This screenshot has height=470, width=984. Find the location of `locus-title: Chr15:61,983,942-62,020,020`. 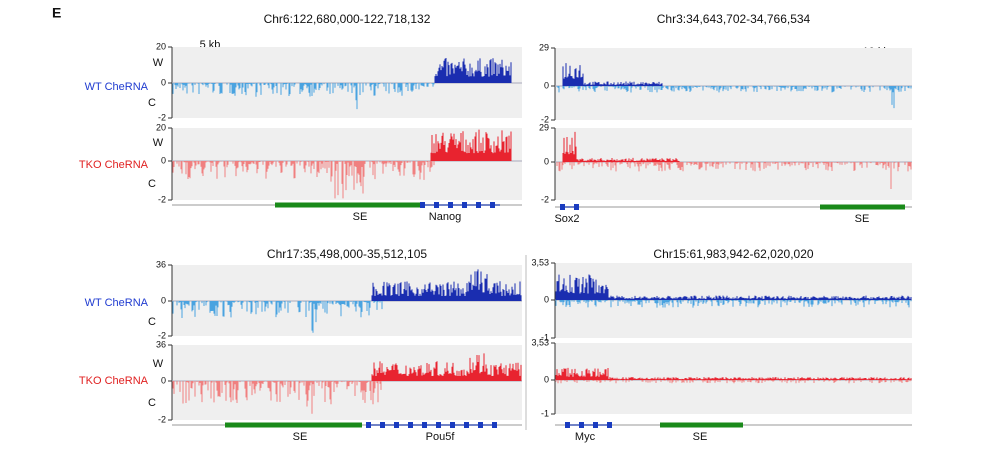

locus-title: Chr15:61,983,942-62,020,020 is located at coordinates (733, 254).